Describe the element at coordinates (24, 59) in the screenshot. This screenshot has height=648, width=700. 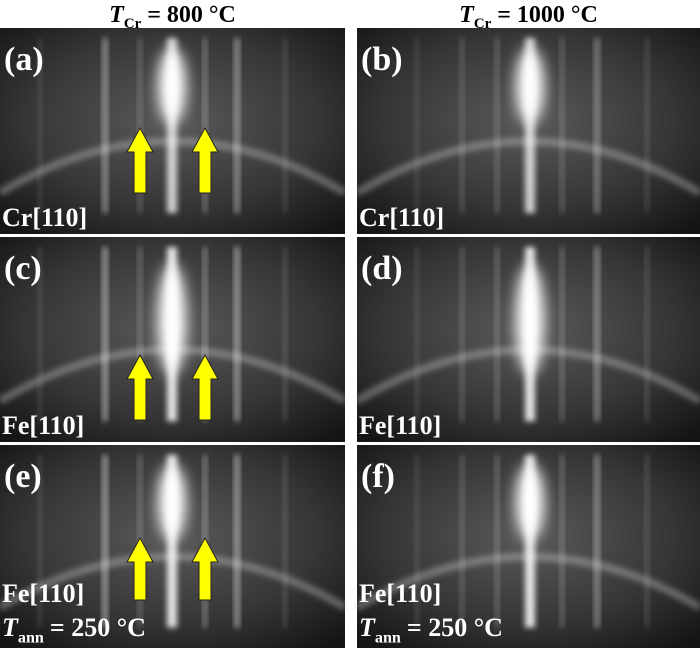
I see `panel-label: (a)` at that location.